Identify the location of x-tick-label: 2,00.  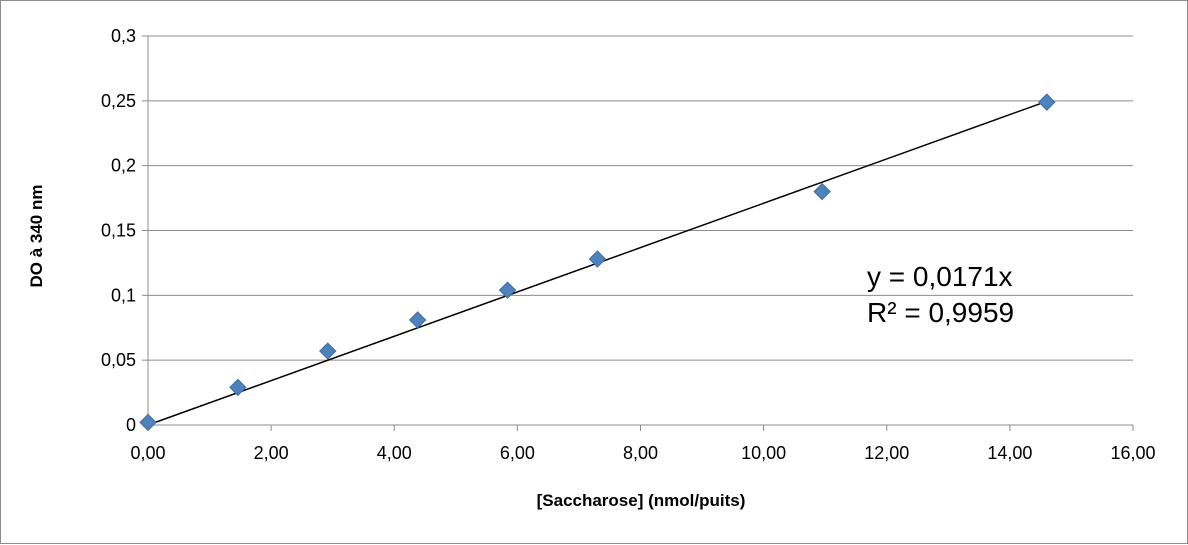
(271, 453).